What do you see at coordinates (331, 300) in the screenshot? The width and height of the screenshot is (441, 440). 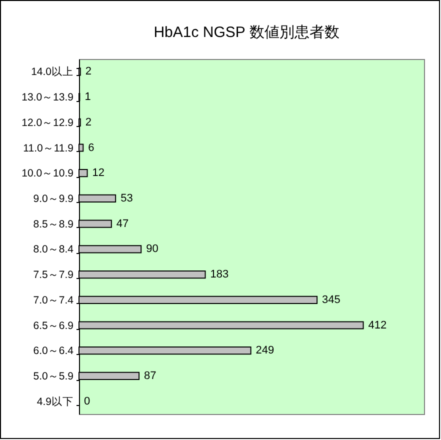 I see `data-label: 345` at bounding box center [331, 300].